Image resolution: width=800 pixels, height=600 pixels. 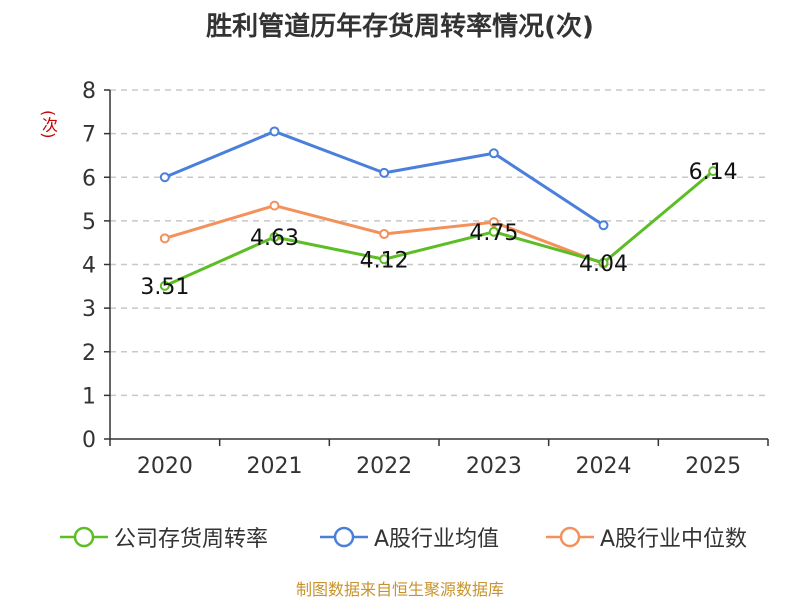 I want to click on x-tick-label: 2021, so click(x=275, y=466).